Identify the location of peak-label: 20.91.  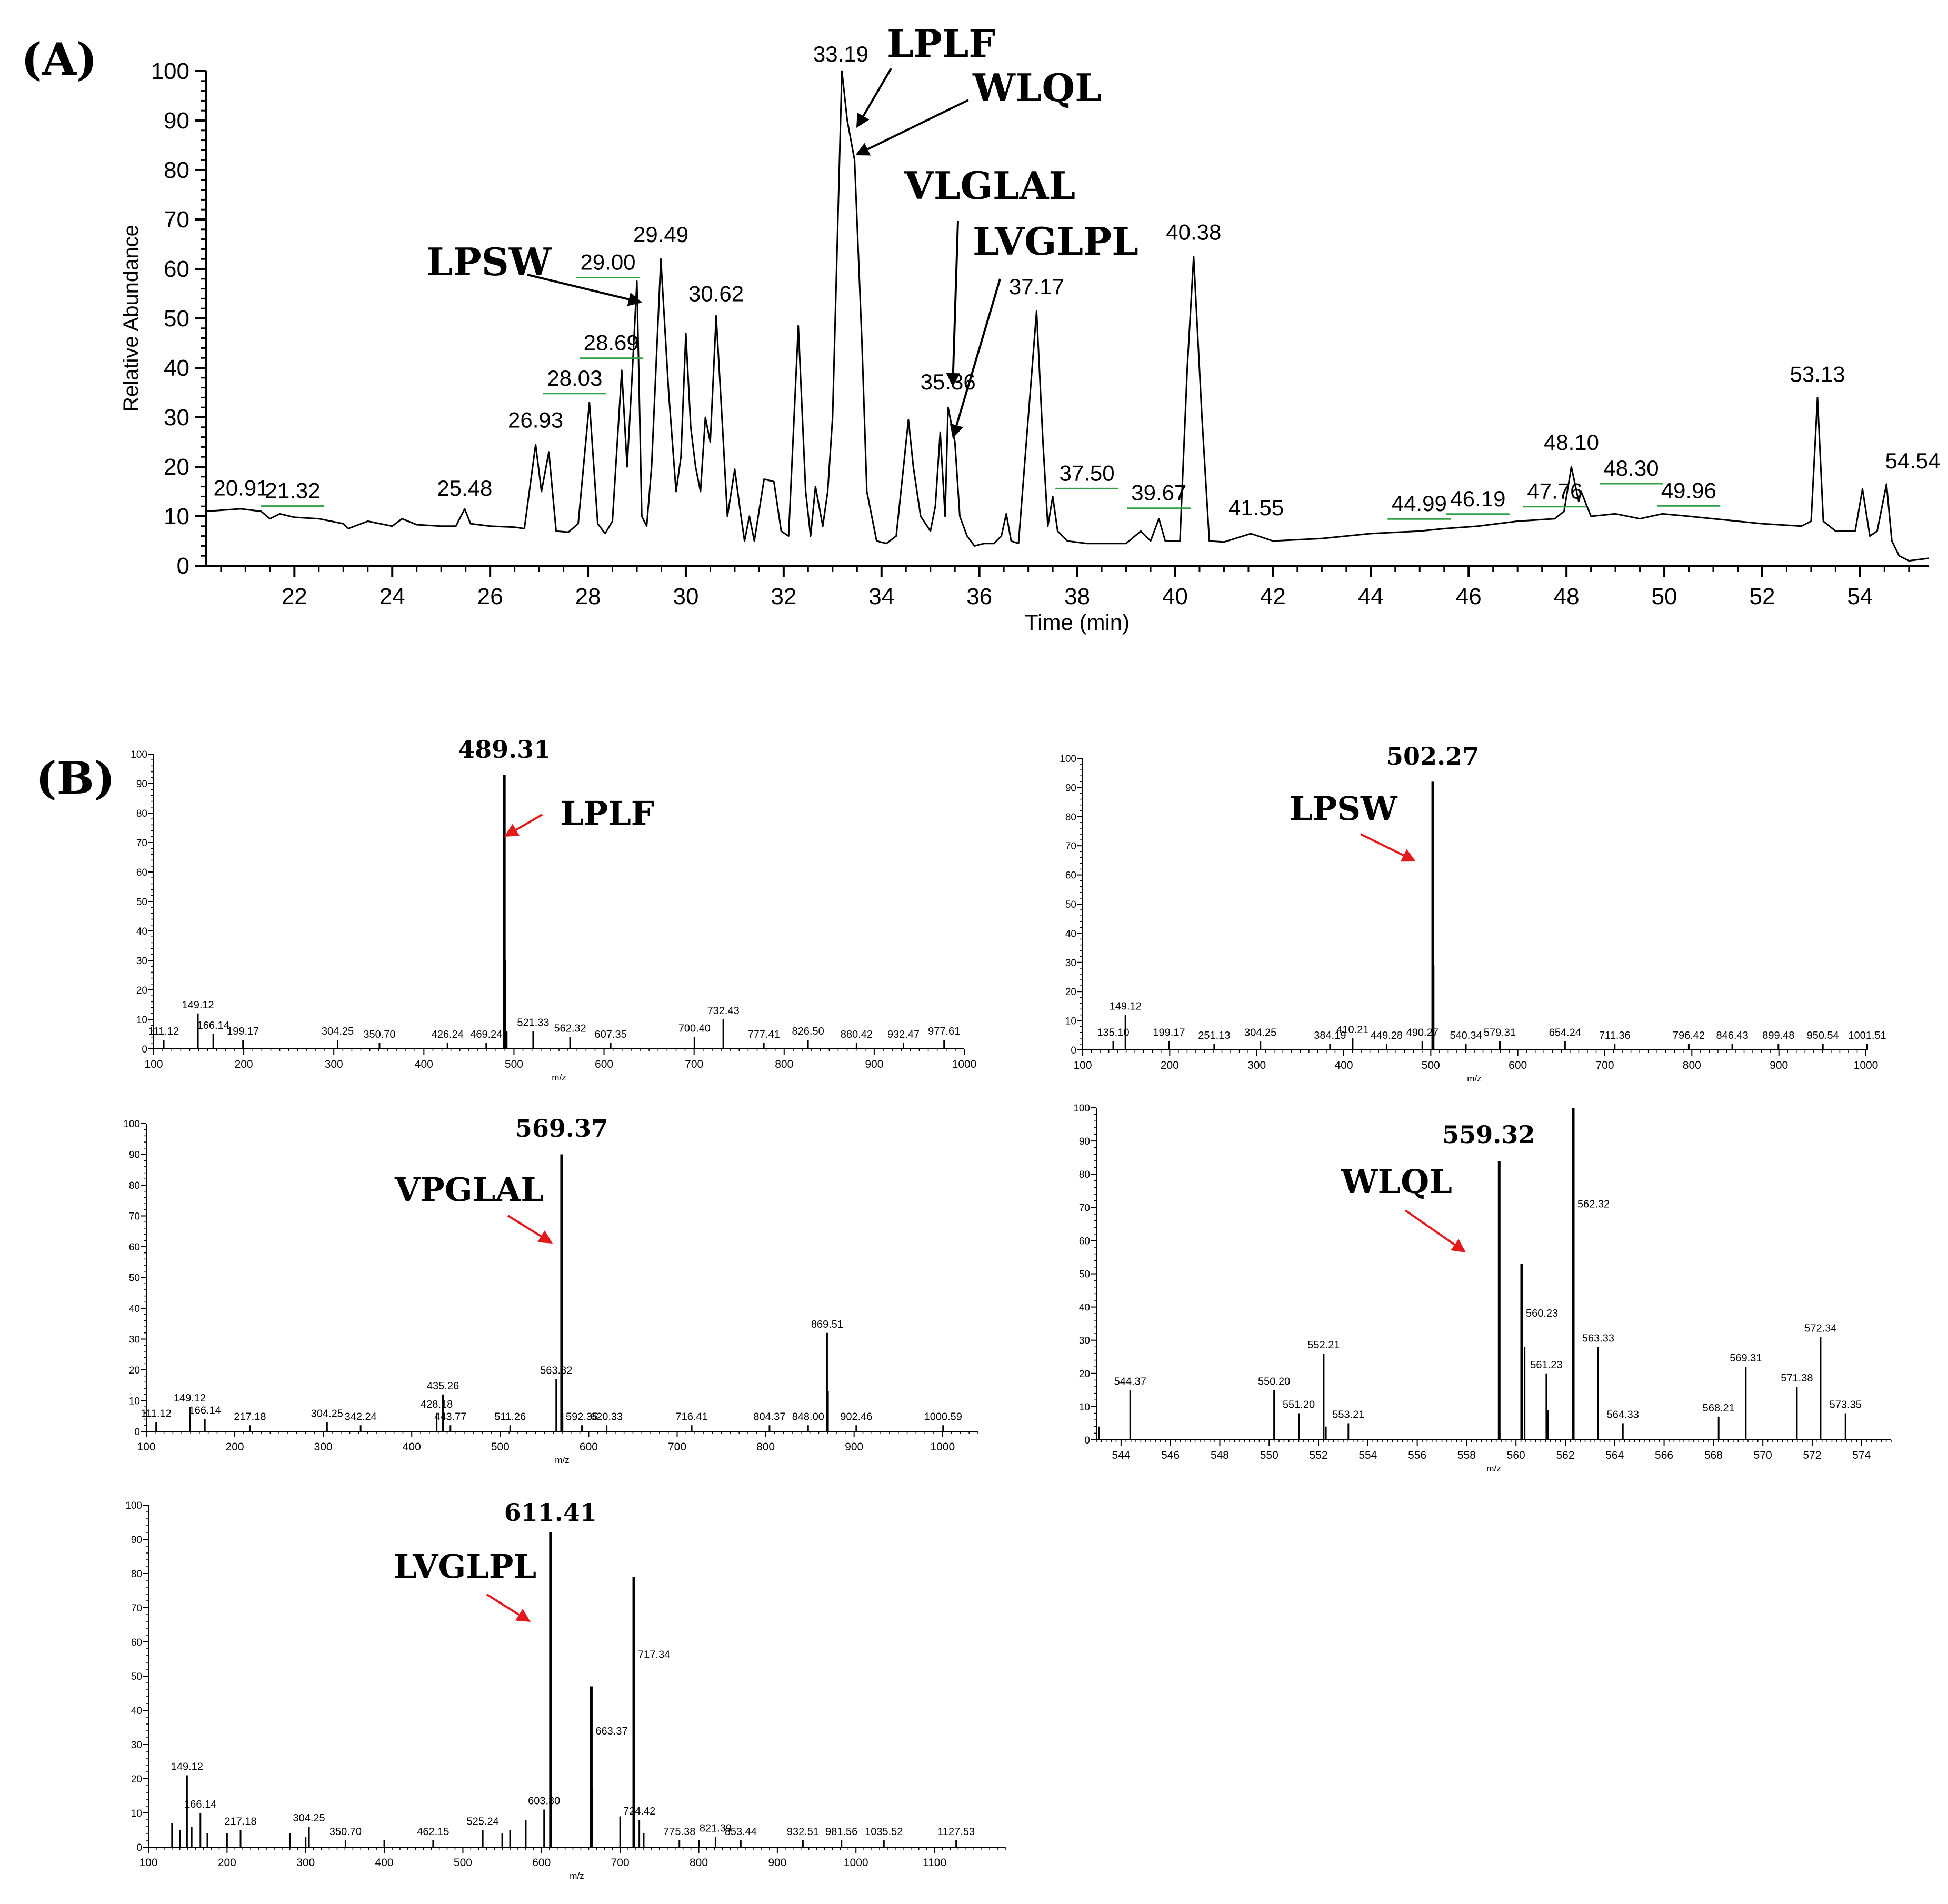
(241, 488).